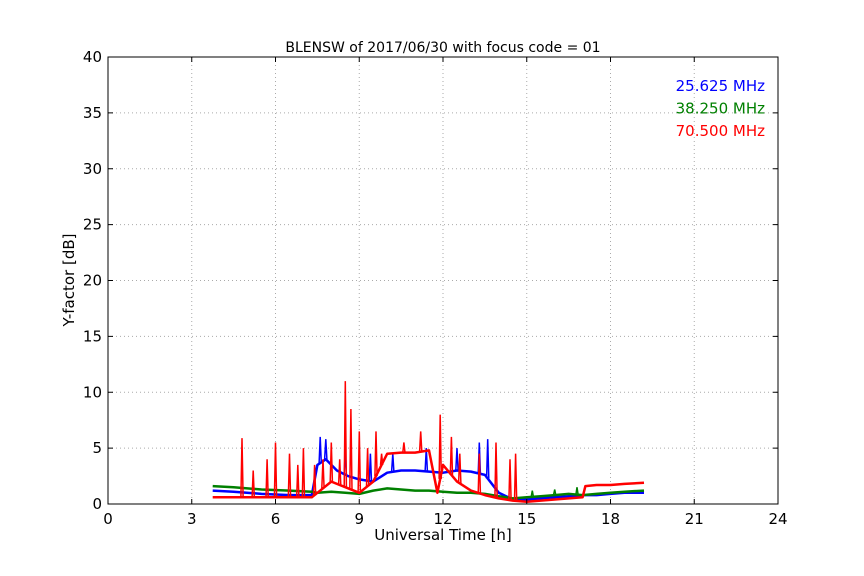 This screenshot has height=576, width=864. Describe the element at coordinates (92, 113) in the screenshot. I see `y-tick-label: 35` at that location.